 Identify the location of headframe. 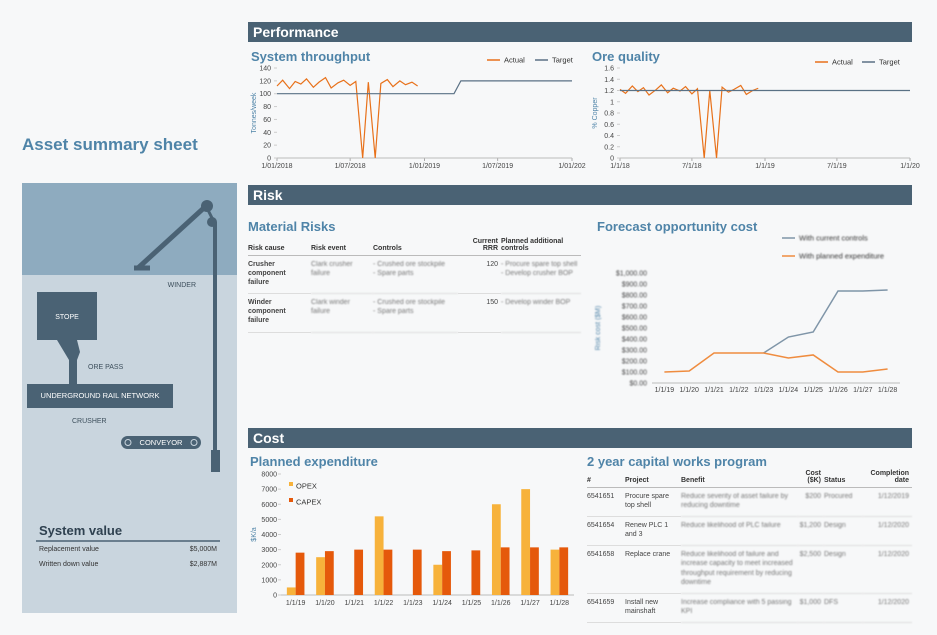
(172, 237).